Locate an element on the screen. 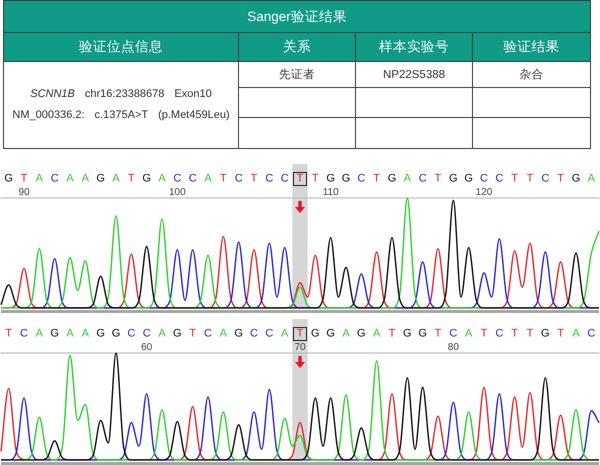 The image size is (600, 465). text: (p.Met459Leu) is located at coordinates (194, 115).